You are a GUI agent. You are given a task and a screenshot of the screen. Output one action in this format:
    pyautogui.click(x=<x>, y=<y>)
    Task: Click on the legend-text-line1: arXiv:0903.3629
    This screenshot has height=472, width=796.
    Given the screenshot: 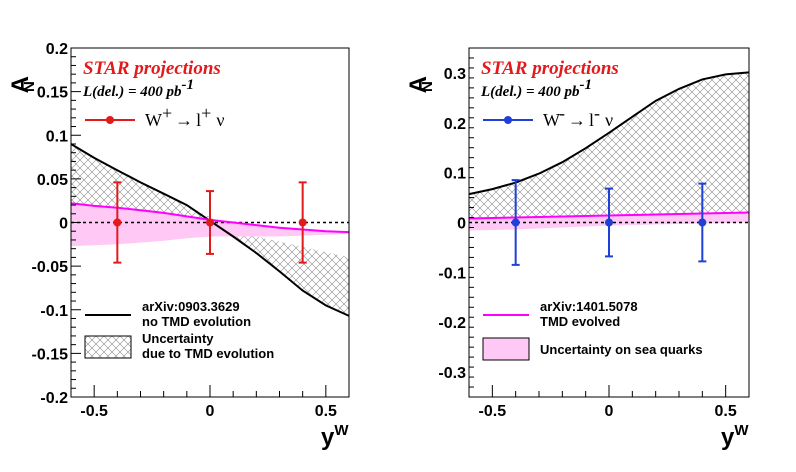 What is the action you would take?
    pyautogui.click(x=191, y=306)
    